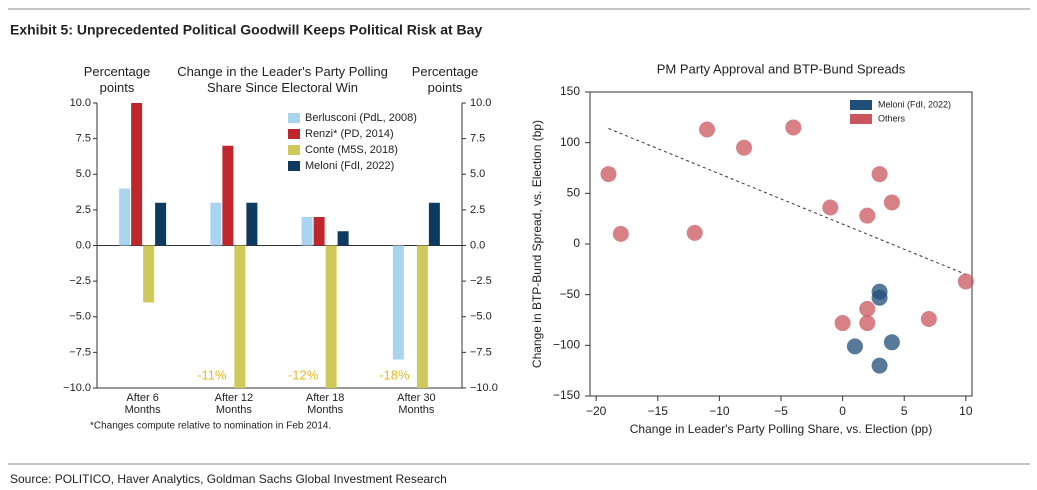  Describe the element at coordinates (445, 79) in the screenshot. I see `y2-axis-label: Percentage points` at that location.